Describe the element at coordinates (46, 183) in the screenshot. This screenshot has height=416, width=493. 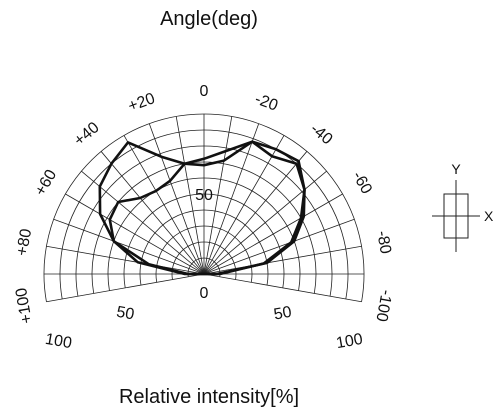
I see `angle-tick-label: +60` at that location.